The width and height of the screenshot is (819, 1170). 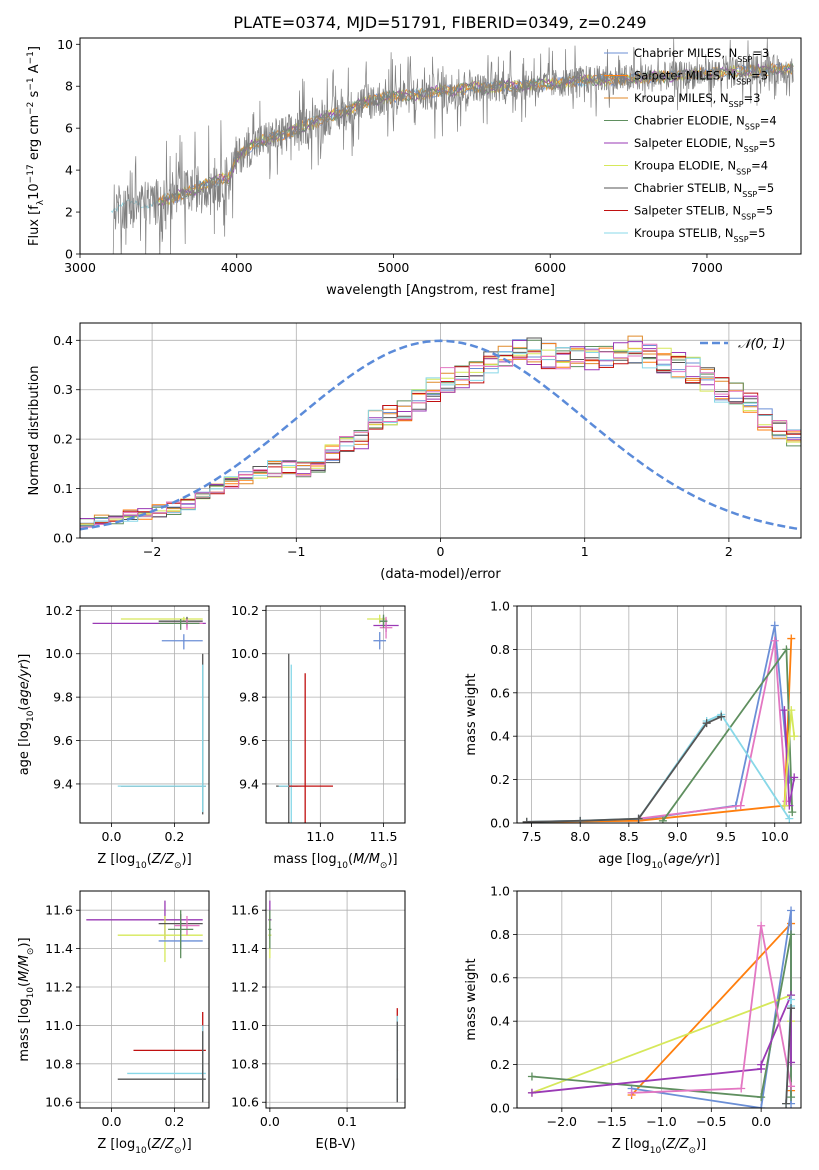 What do you see at coordinates (697, 100) in the screenshot?
I see `legend-entry: Kroupa MILES, NSSP=3` at bounding box center [697, 100].